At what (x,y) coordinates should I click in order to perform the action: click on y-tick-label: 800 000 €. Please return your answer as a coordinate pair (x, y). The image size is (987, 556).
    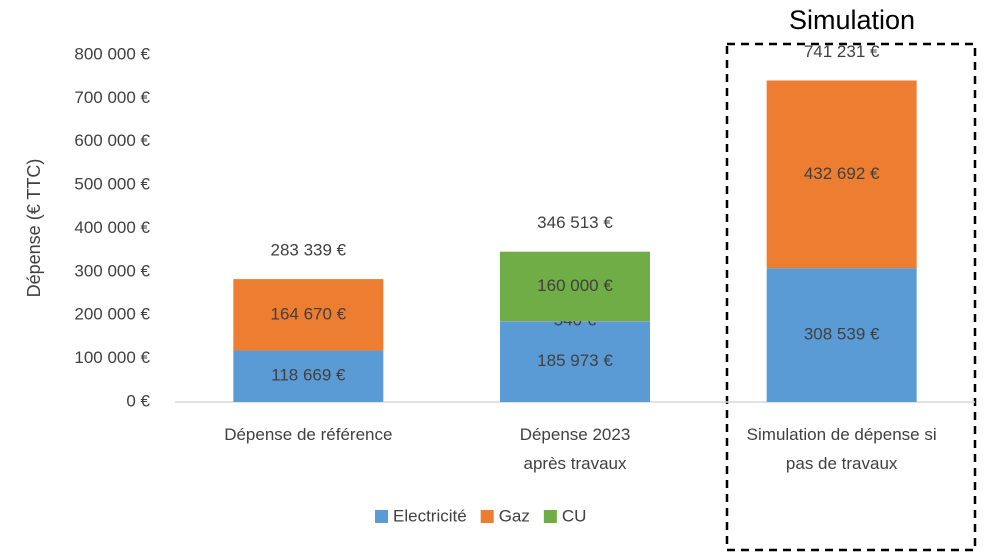
    Looking at the image, I should click on (112, 53).